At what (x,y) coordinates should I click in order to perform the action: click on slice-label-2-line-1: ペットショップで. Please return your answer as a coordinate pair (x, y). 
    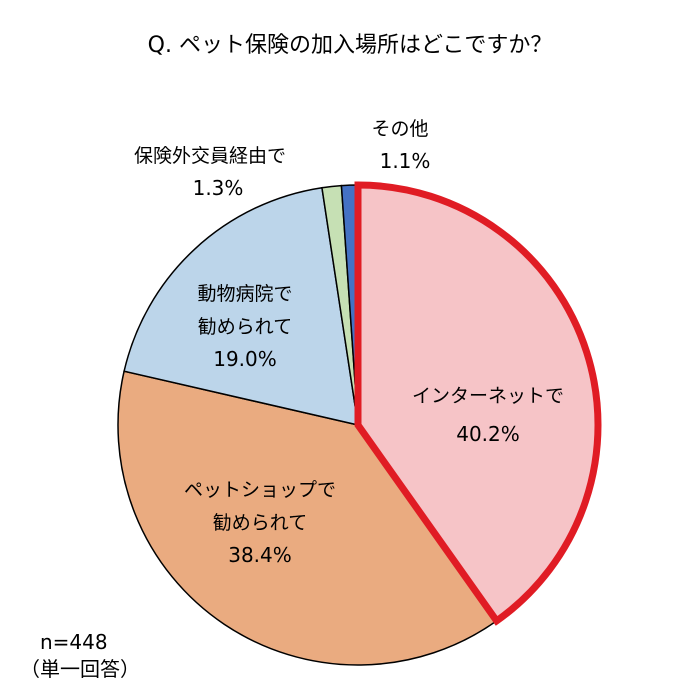
    Looking at the image, I should click on (260, 490).